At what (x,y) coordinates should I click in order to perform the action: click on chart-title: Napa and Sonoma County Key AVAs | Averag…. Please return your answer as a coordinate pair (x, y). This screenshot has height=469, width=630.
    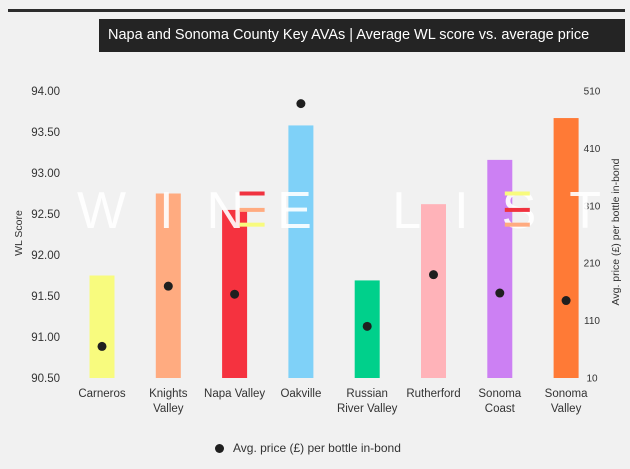
    Looking at the image, I should click on (362, 35).